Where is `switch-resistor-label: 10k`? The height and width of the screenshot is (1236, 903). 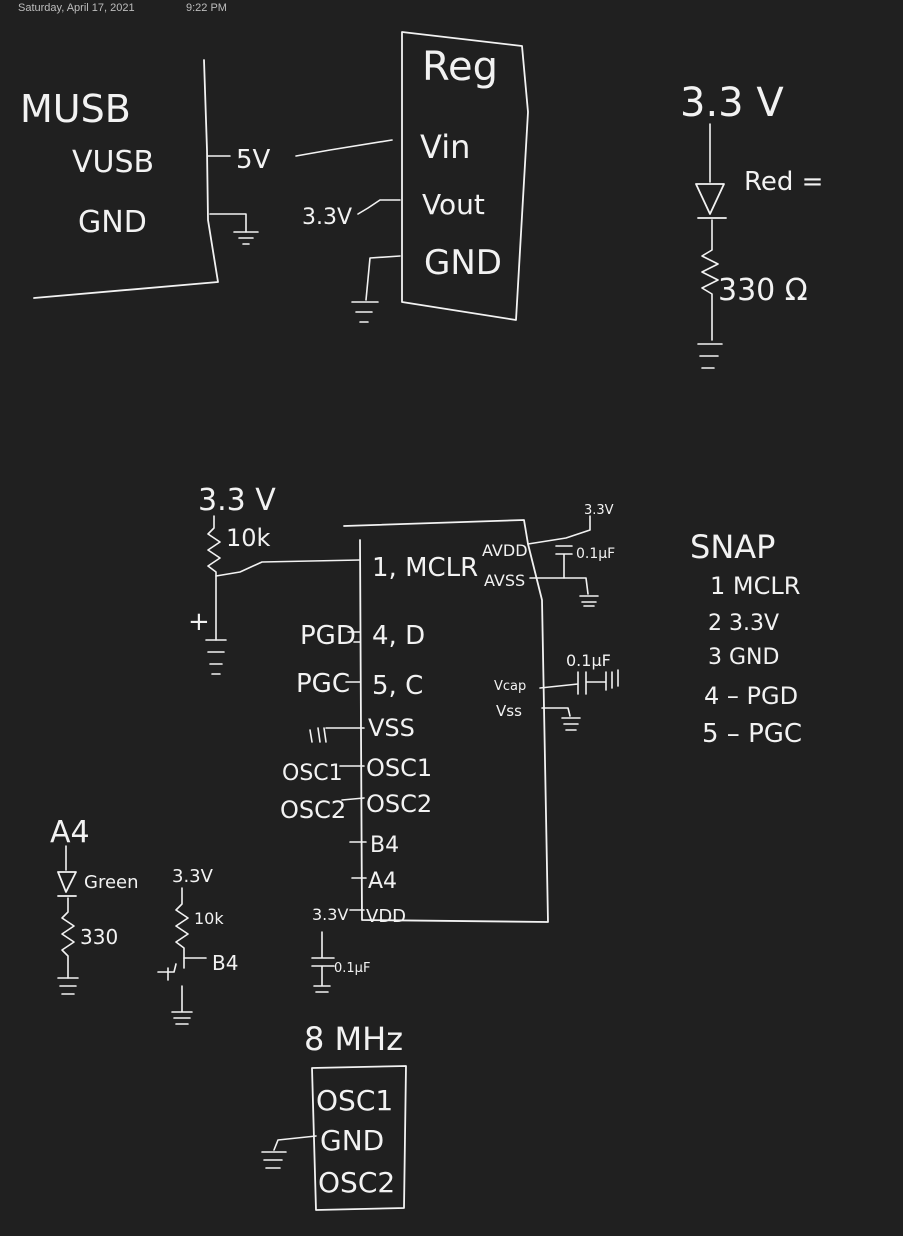
switch-resistor-label: 10k is located at coordinates (209, 918).